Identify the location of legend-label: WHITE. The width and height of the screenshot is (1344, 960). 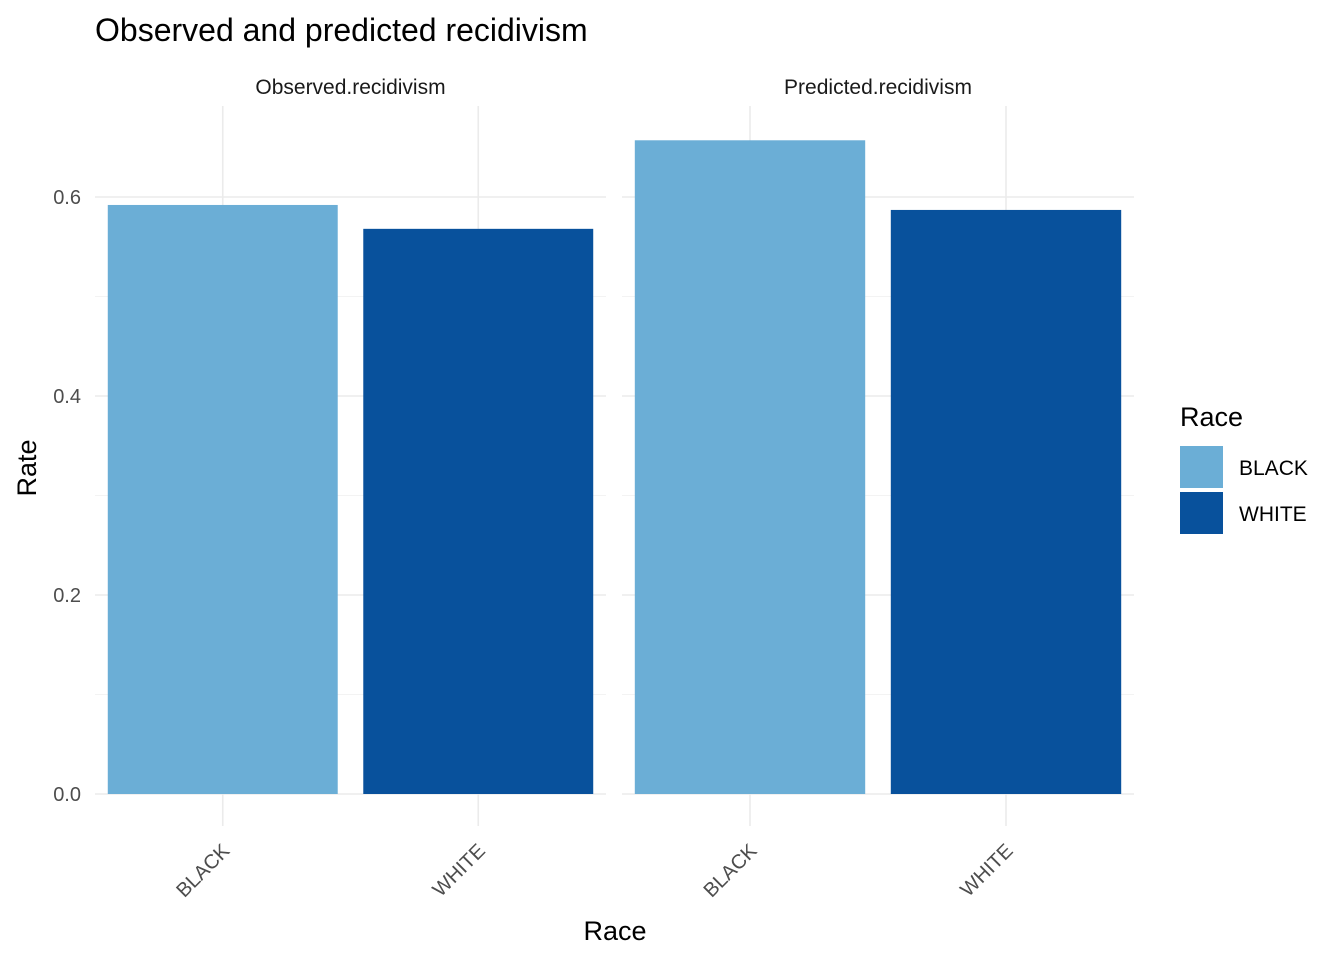
(1273, 514).